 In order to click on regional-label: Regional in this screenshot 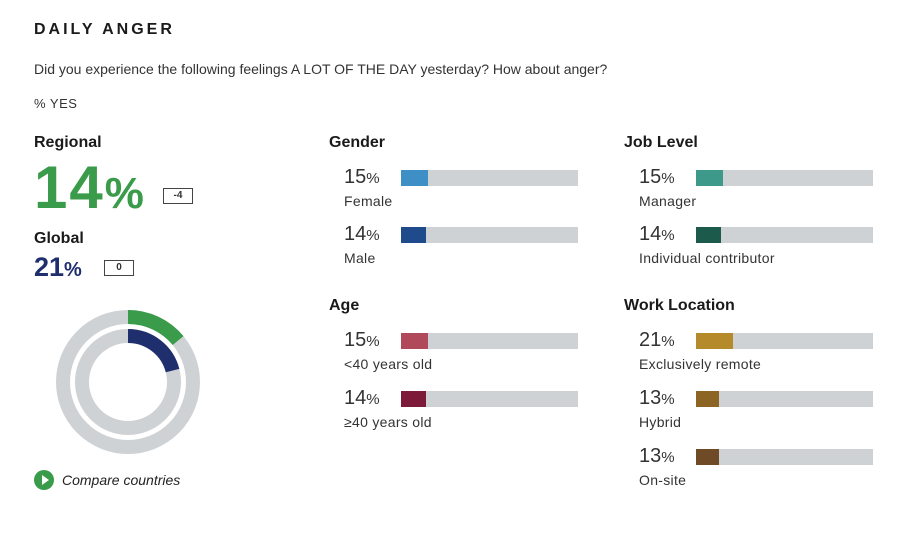, I will do `click(68, 142)`.